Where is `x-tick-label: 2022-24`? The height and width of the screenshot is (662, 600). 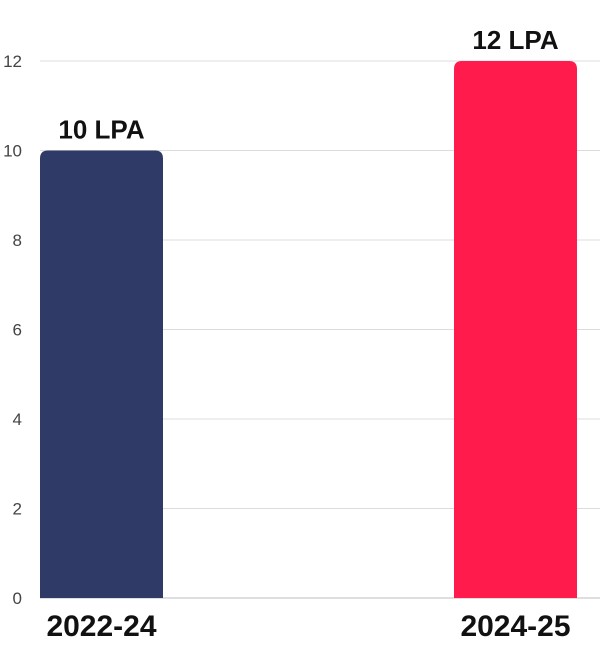
x-tick-label: 2022-24 is located at coordinates (101, 626).